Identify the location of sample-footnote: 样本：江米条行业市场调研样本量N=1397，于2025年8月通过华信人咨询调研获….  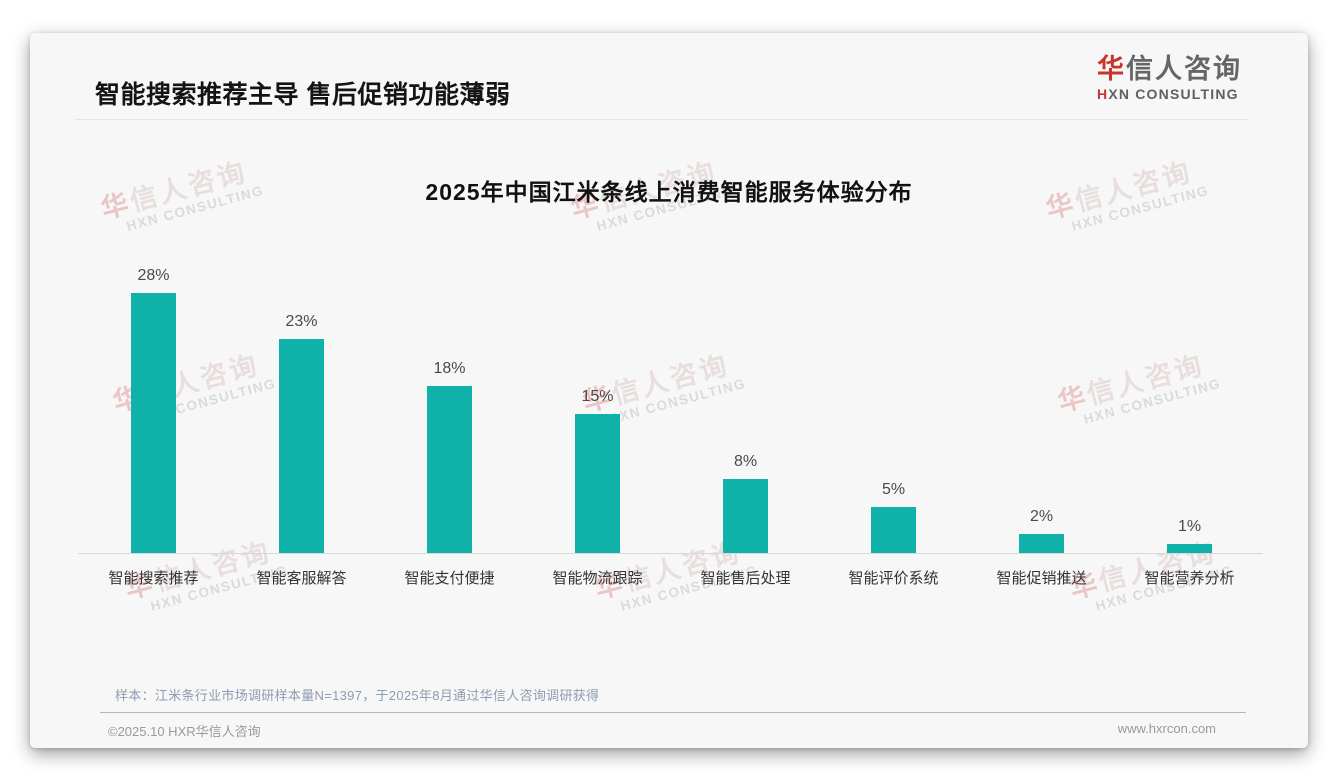
(357, 695).